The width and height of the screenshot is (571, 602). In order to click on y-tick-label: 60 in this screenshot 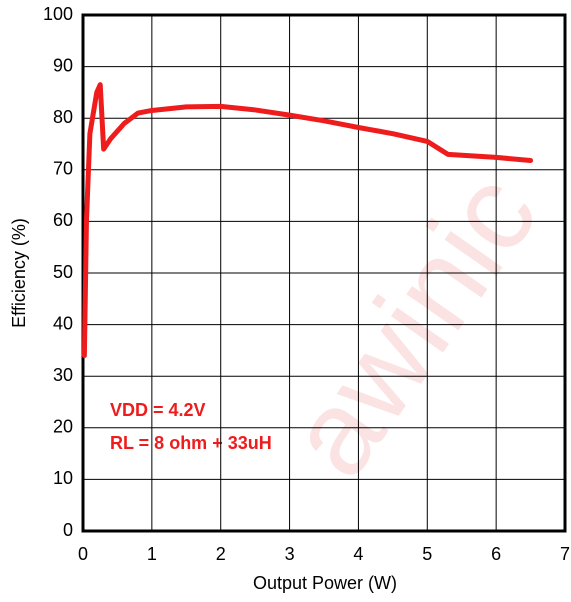, I will do `click(63, 220)`.